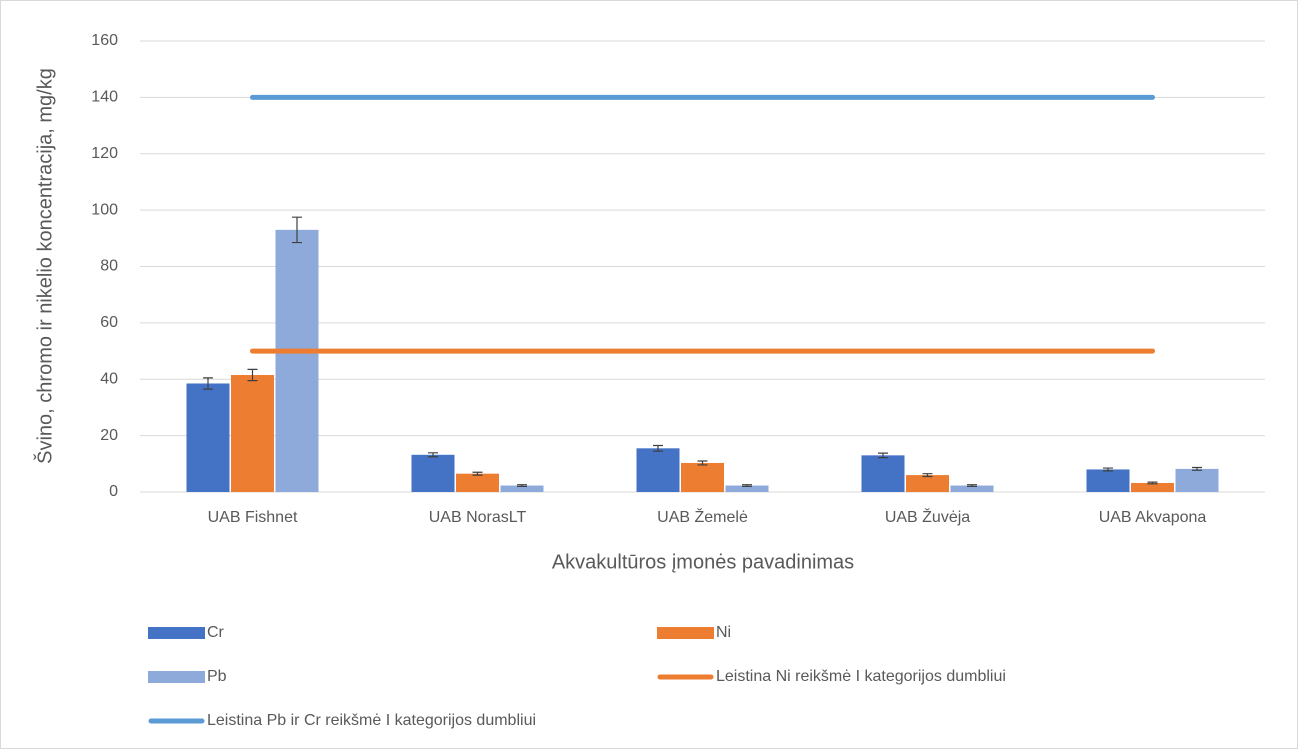 Image resolution: width=1298 pixels, height=754 pixels. Describe the element at coordinates (109, 266) in the screenshot. I see `y-tick-label: 80` at that location.